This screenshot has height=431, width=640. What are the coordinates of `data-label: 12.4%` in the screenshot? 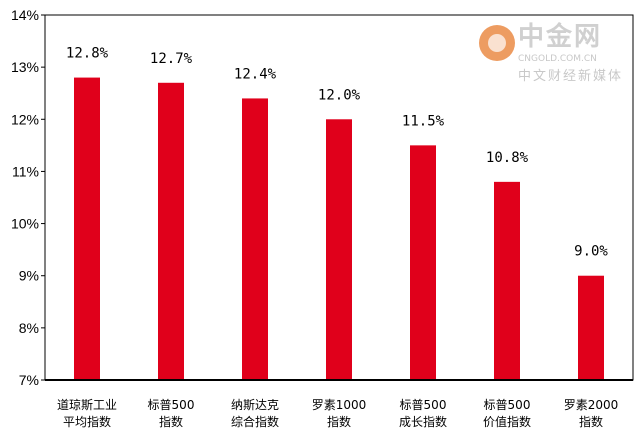 It's located at (255, 74).